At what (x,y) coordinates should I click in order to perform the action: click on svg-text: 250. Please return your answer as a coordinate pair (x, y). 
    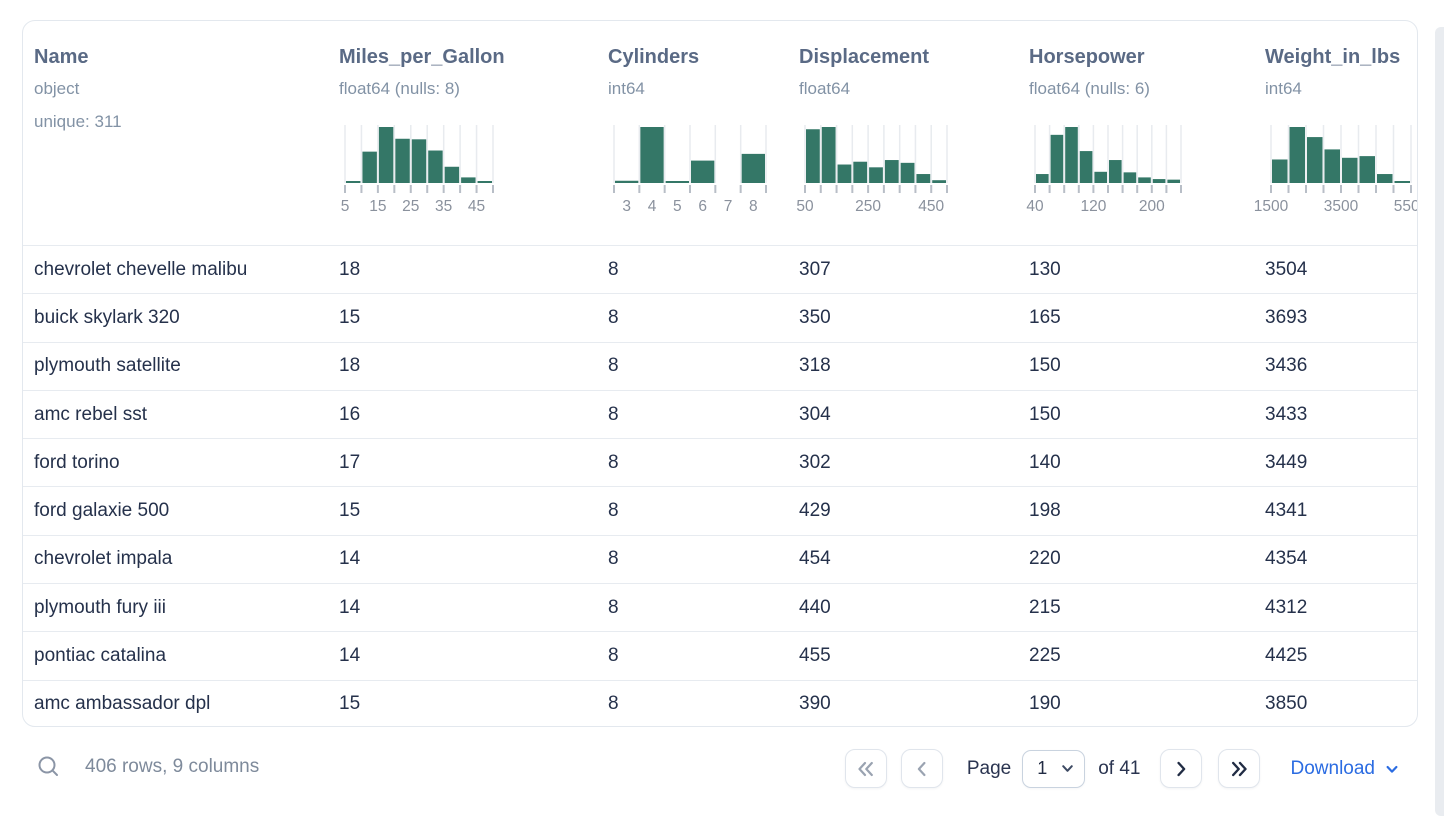
    Looking at the image, I should click on (868, 206).